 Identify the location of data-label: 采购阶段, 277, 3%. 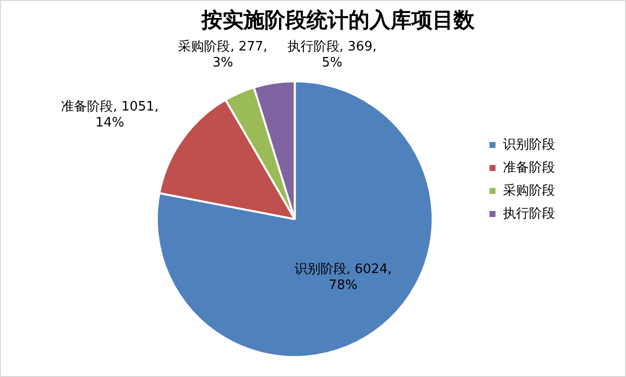
(223, 54).